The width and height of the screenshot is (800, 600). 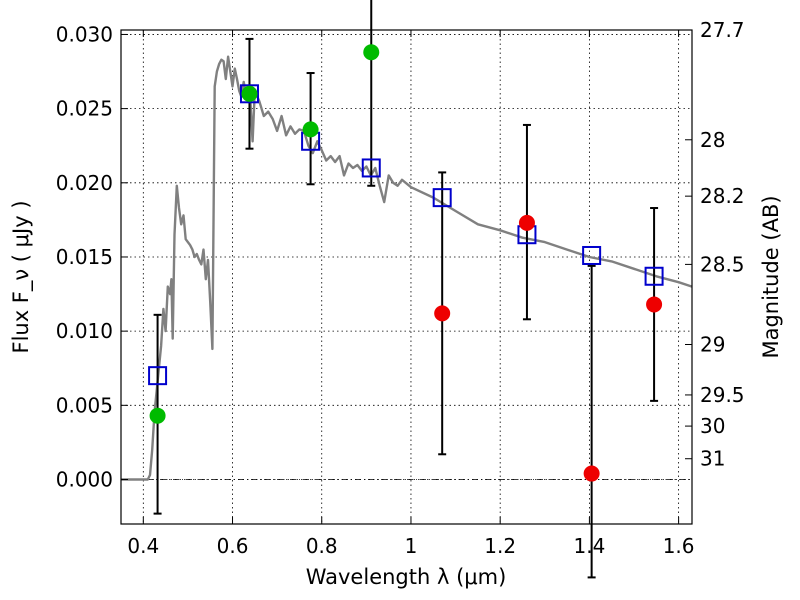 What do you see at coordinates (84, 109) in the screenshot?
I see `y-tick-label: 0.025` at bounding box center [84, 109].